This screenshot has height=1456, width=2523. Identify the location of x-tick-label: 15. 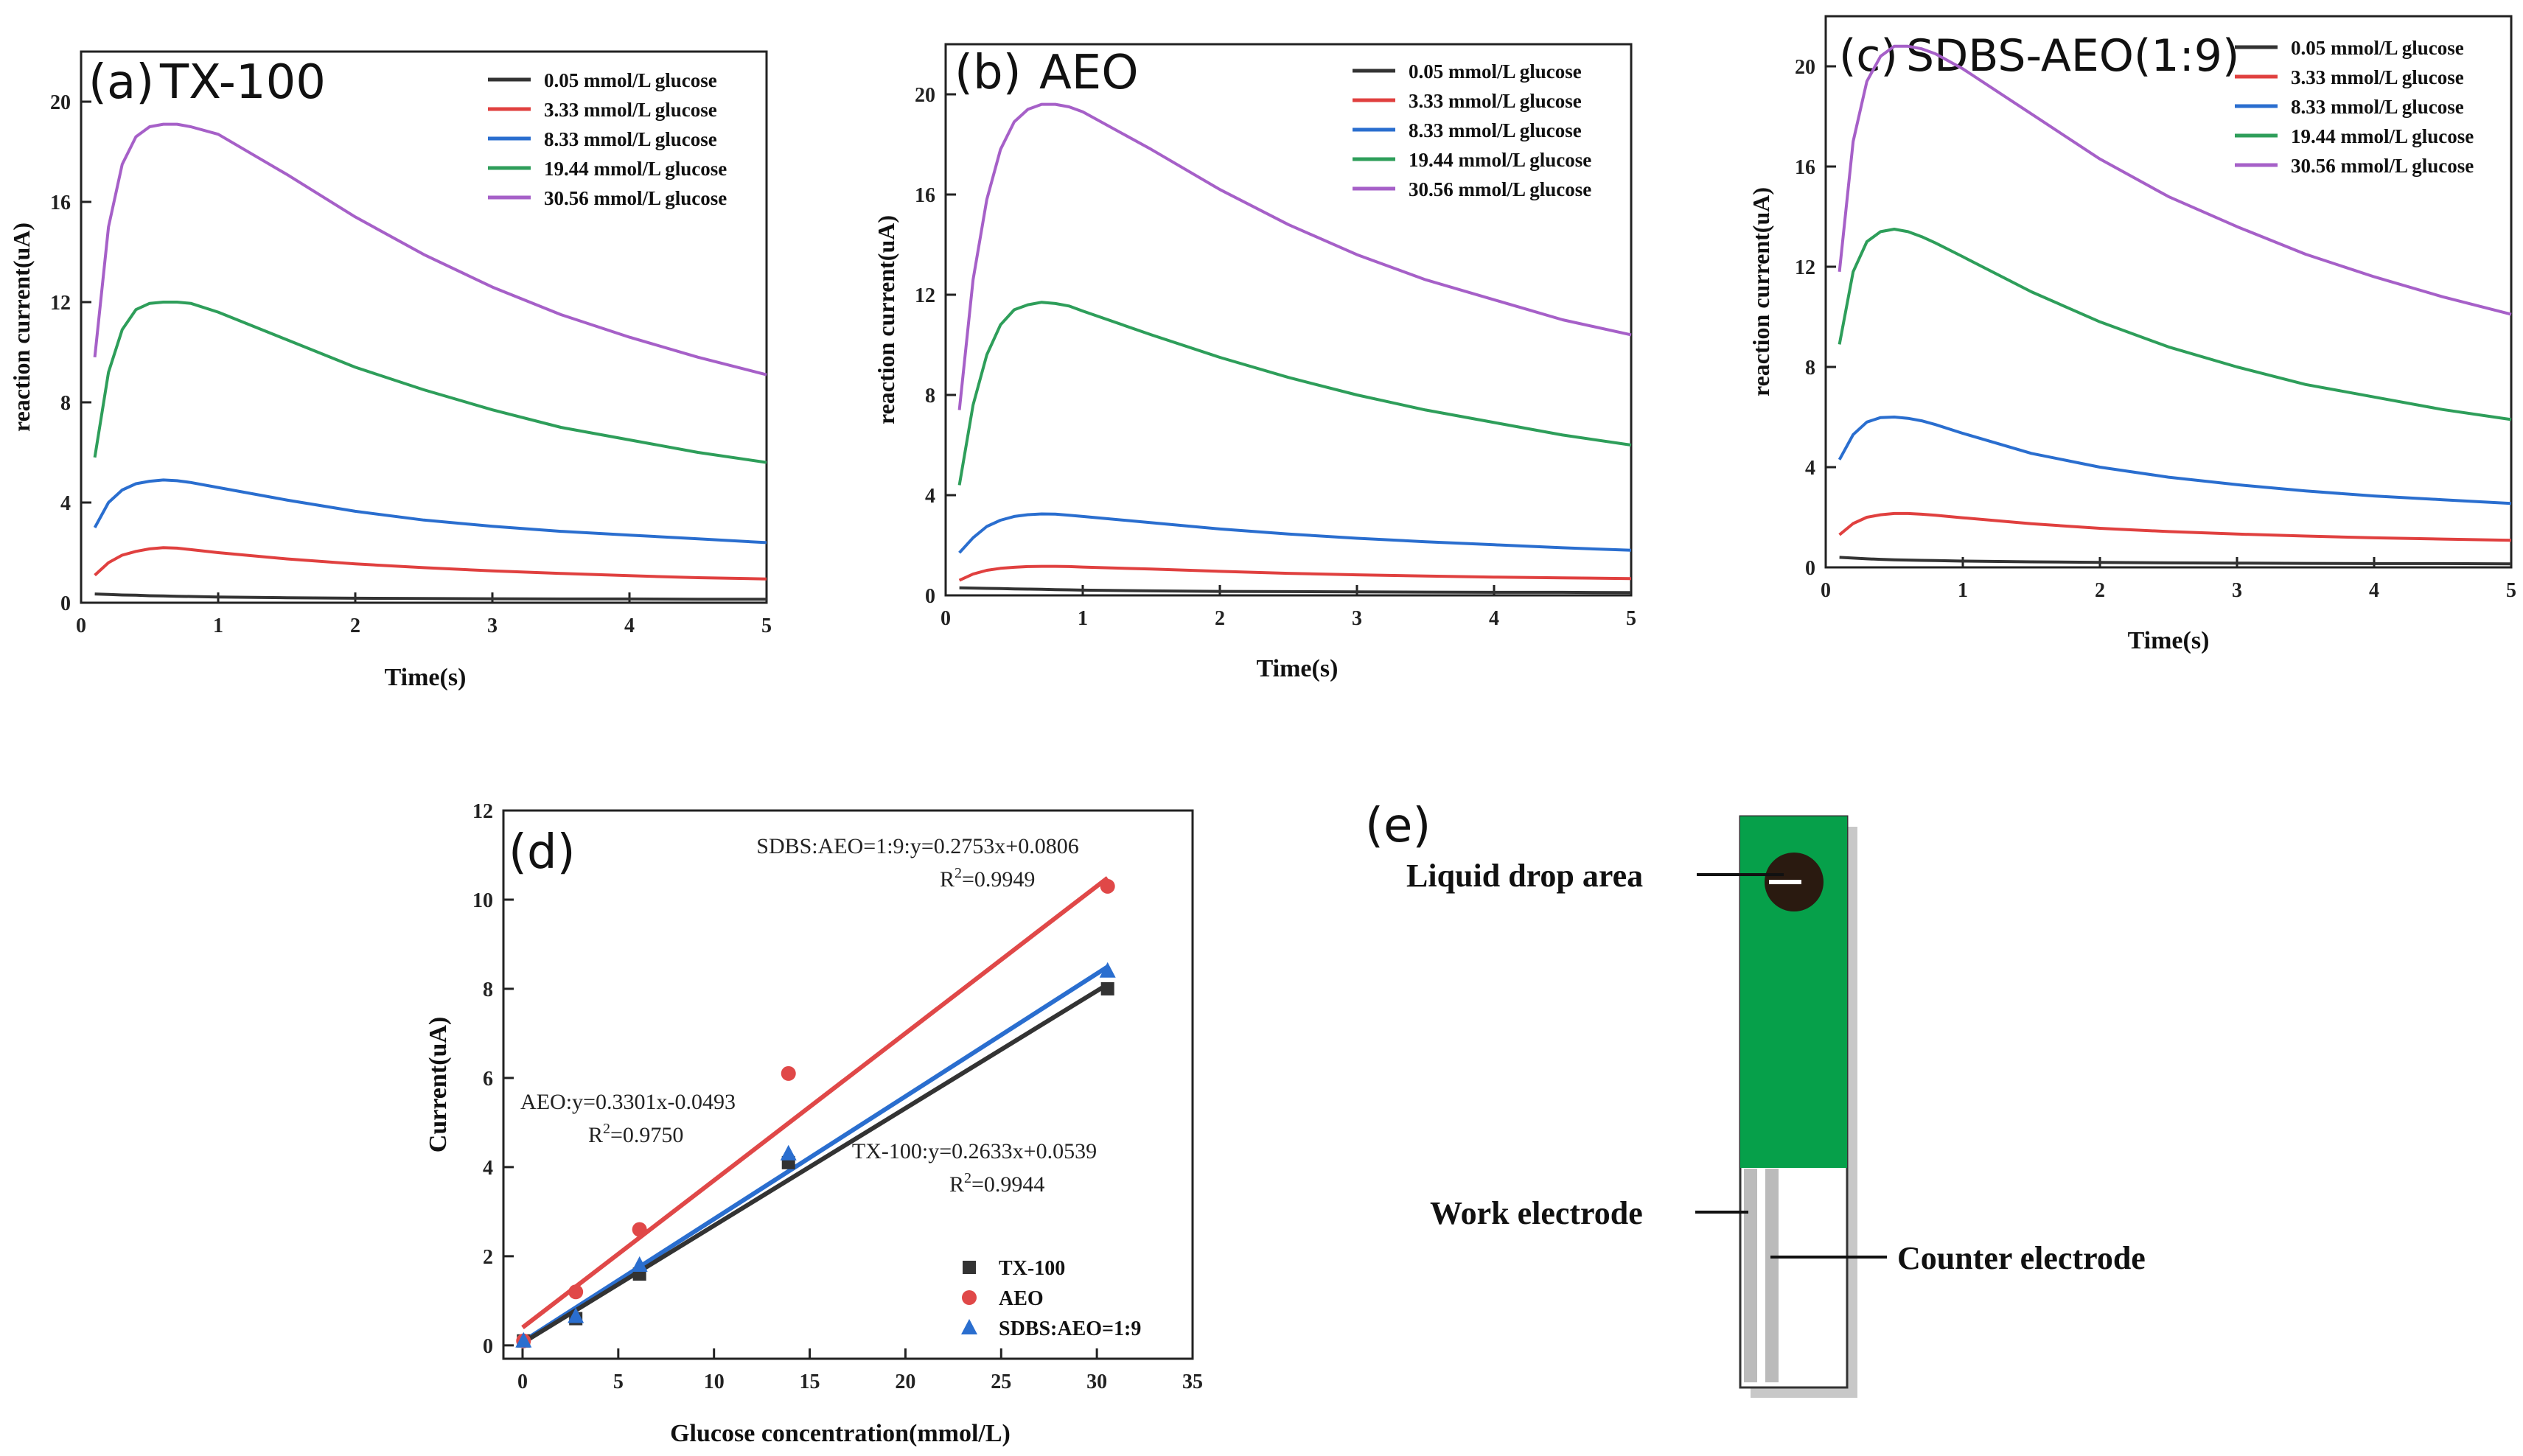
(810, 1382).